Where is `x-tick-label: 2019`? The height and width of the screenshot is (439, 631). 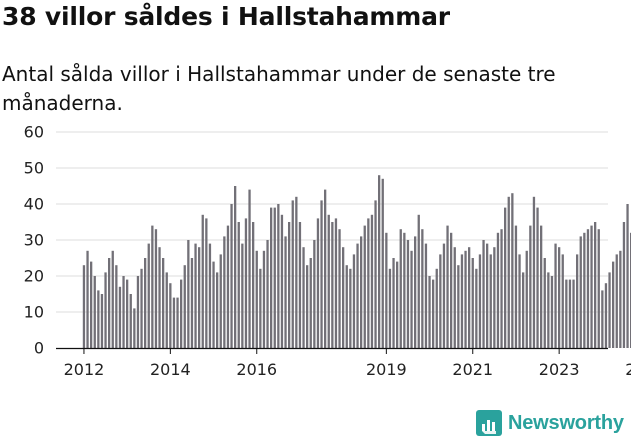 x-tick-label: 2019 is located at coordinates (386, 369).